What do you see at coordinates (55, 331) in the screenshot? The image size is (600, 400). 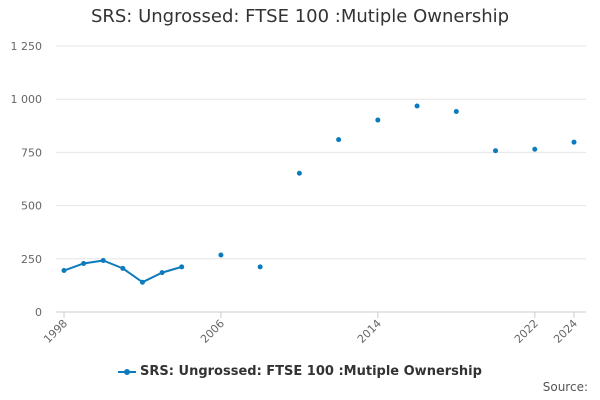 I see `x-tick-label: 1998` at bounding box center [55, 331].